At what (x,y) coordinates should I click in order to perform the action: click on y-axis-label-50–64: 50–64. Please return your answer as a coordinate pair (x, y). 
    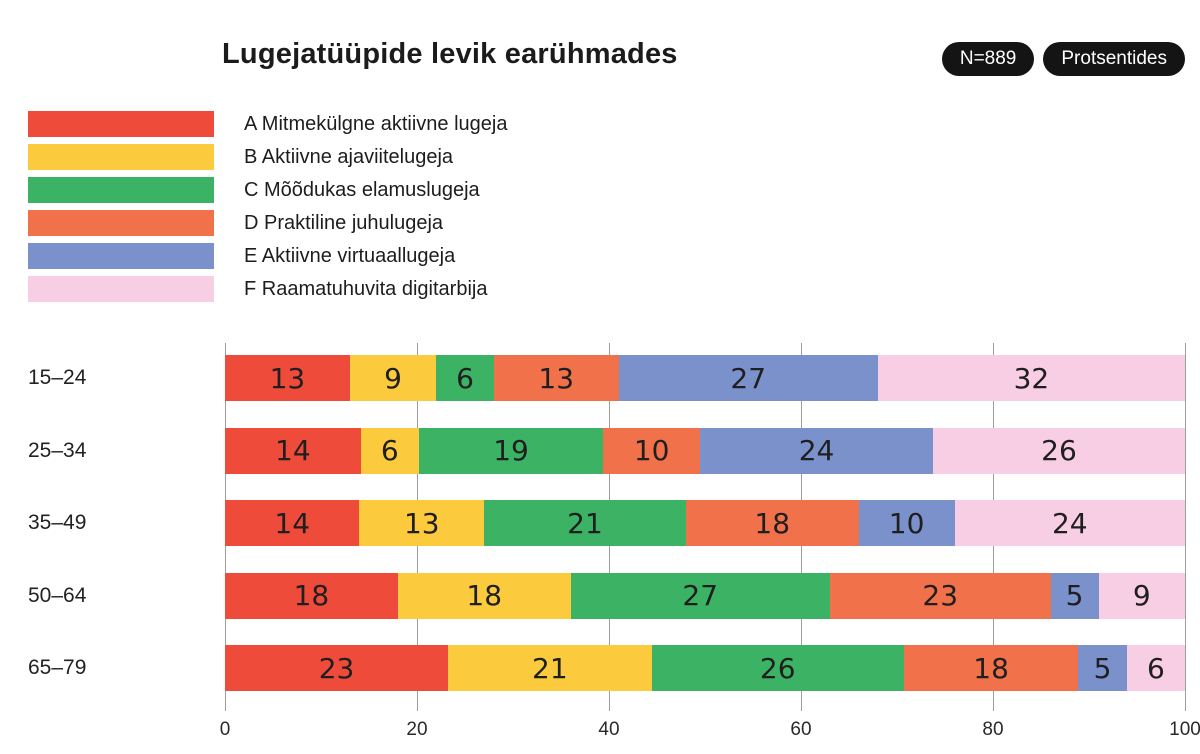
    Looking at the image, I should click on (57, 595).